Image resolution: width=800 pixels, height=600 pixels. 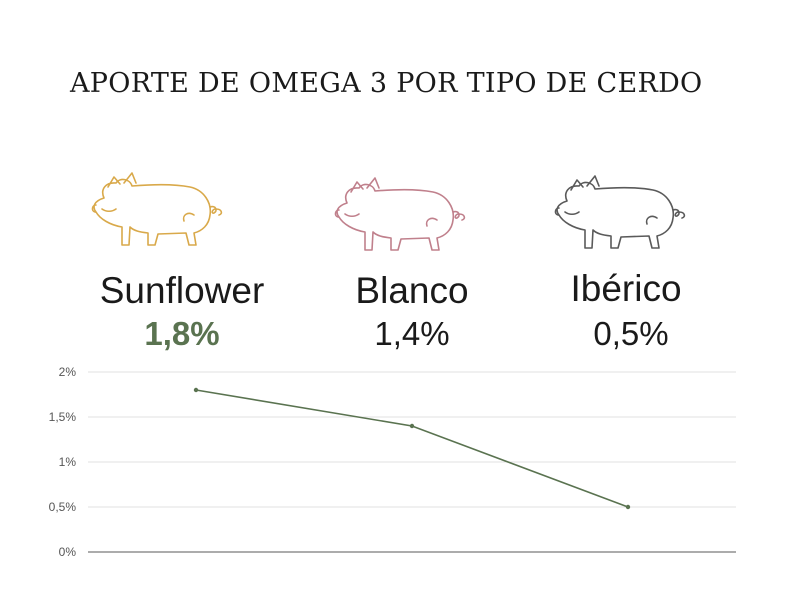 I want to click on pig-value-blanco: 1,4%, so click(x=412, y=333).